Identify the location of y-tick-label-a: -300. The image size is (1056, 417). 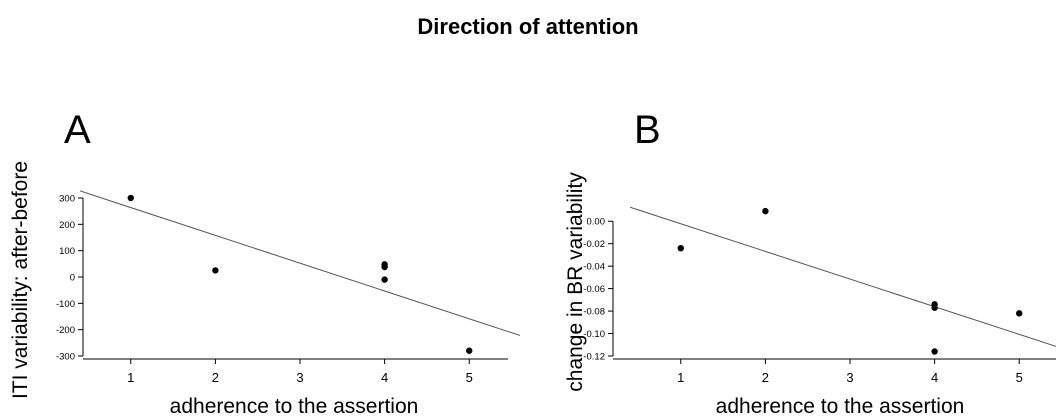
(65, 357).